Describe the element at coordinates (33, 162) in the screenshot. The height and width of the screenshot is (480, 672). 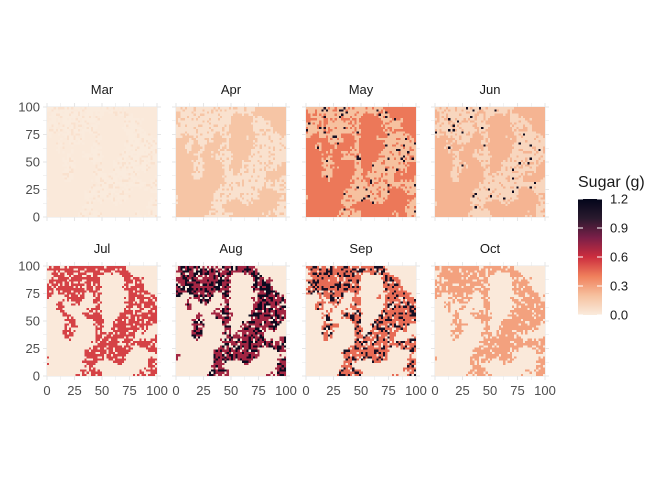
I see `y-tick-label: 50` at that location.